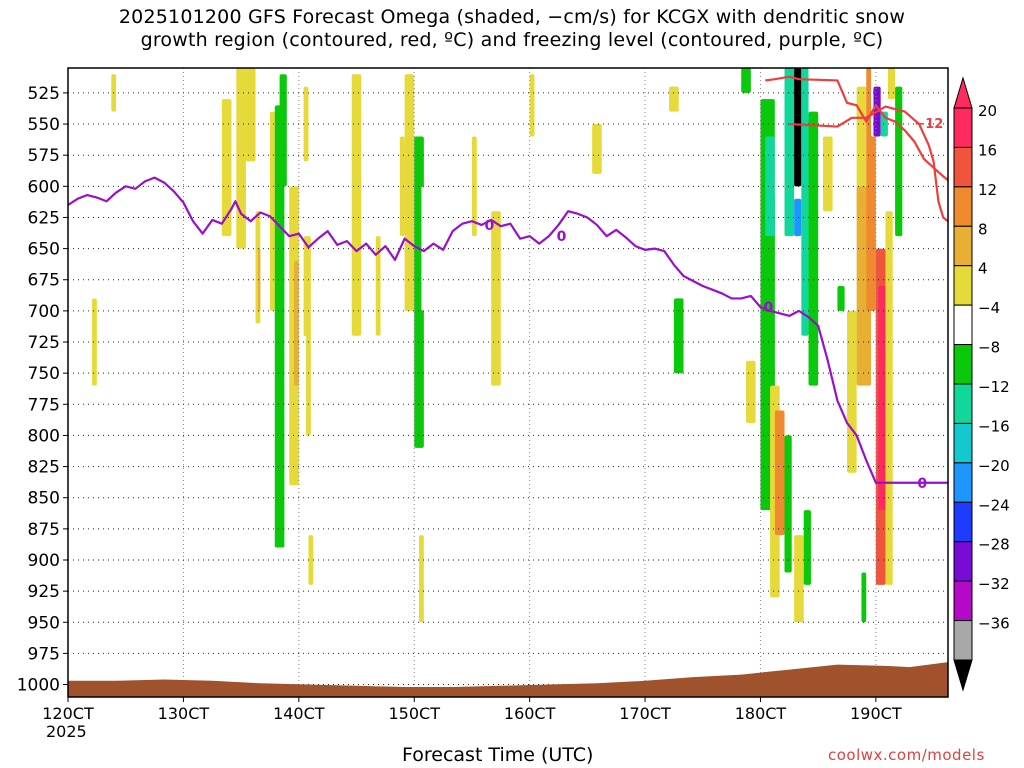 The width and height of the screenshot is (1024, 768). What do you see at coordinates (44, 281) in the screenshot?
I see `y-tick-label-6: 675` at bounding box center [44, 281].